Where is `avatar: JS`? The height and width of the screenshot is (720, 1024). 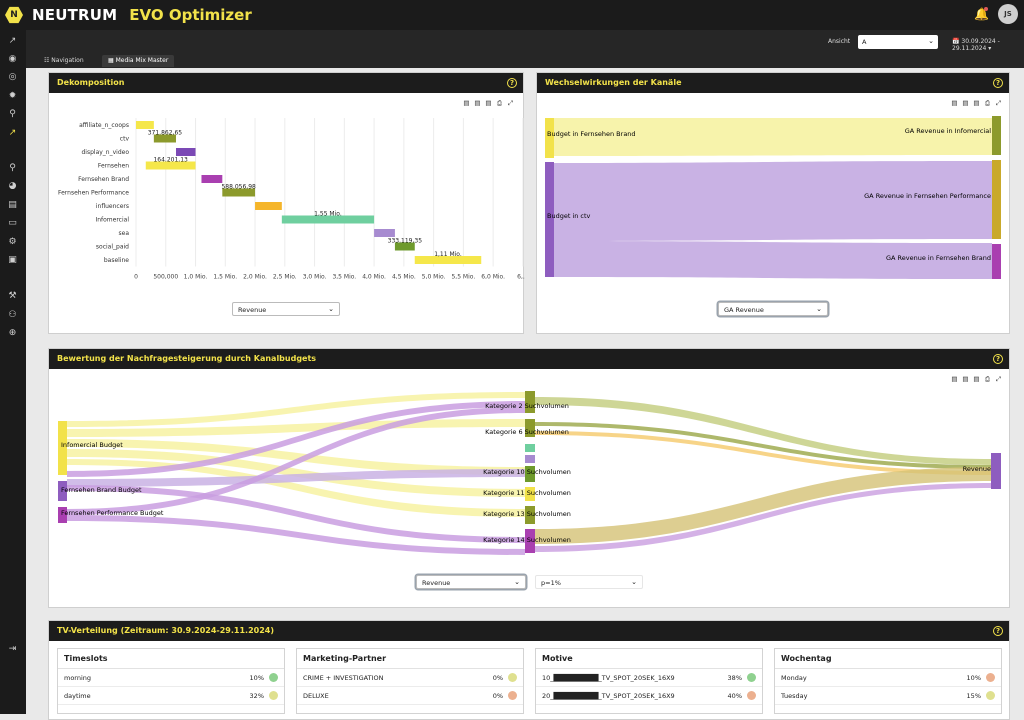
avatar: JS is located at coordinates (1008, 14).